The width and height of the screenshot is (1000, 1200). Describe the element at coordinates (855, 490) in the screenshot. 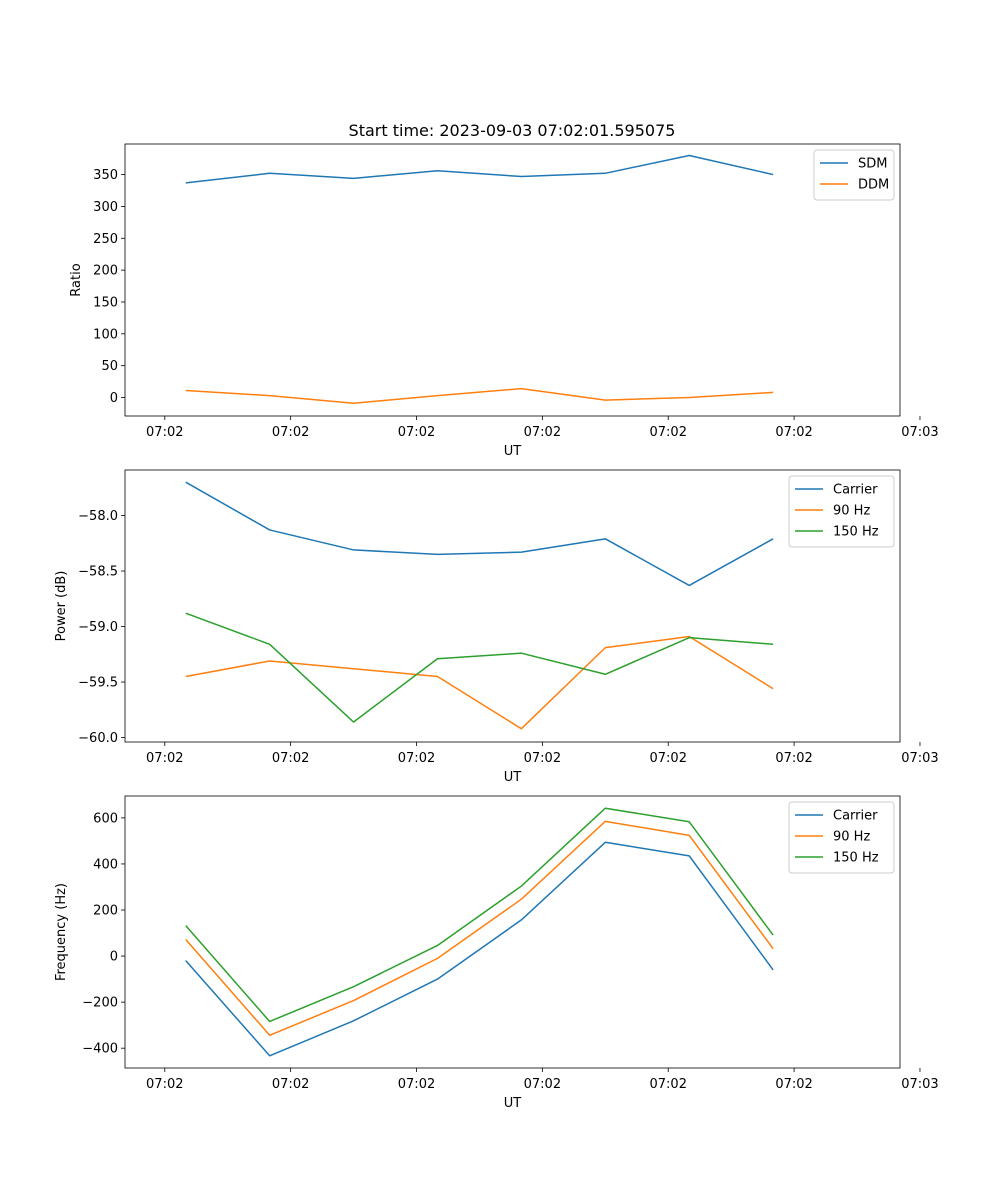

I see `power-legend-label-carrier: Carrier` at that location.